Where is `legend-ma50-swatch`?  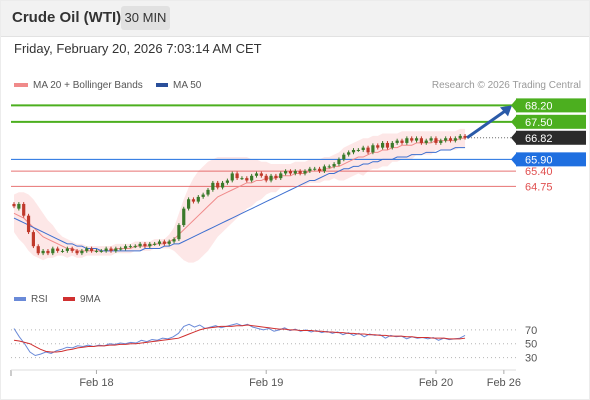 legend-ma50-swatch is located at coordinates (162, 85).